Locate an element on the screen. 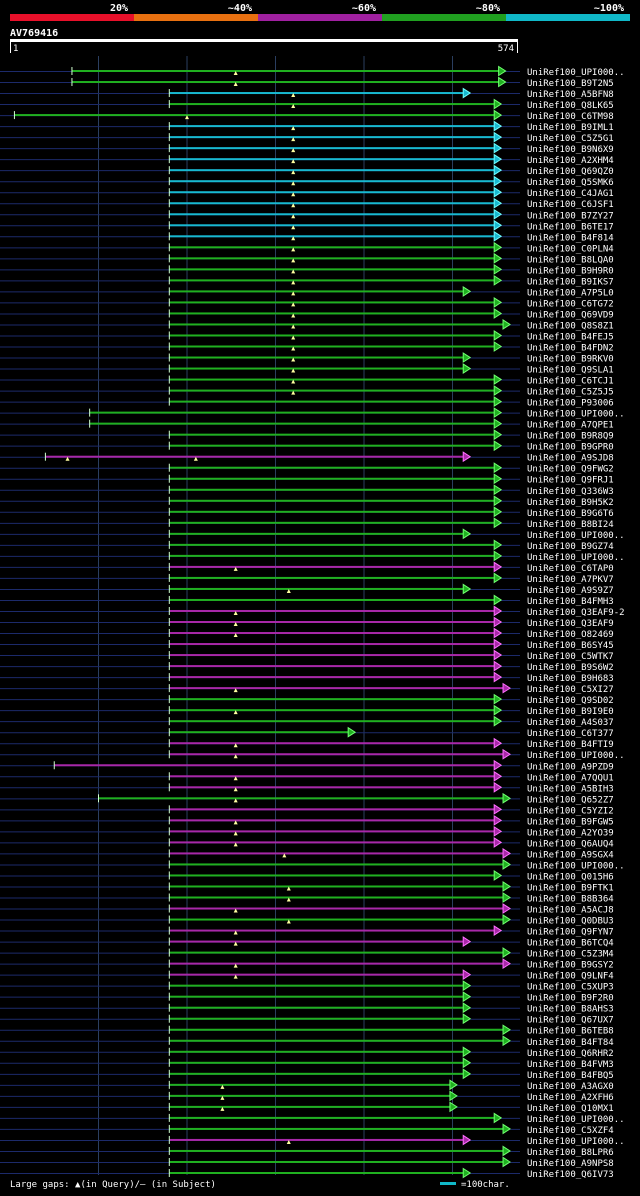  hit-label: UniRef100_Q5SMK6 is located at coordinates (570, 183).